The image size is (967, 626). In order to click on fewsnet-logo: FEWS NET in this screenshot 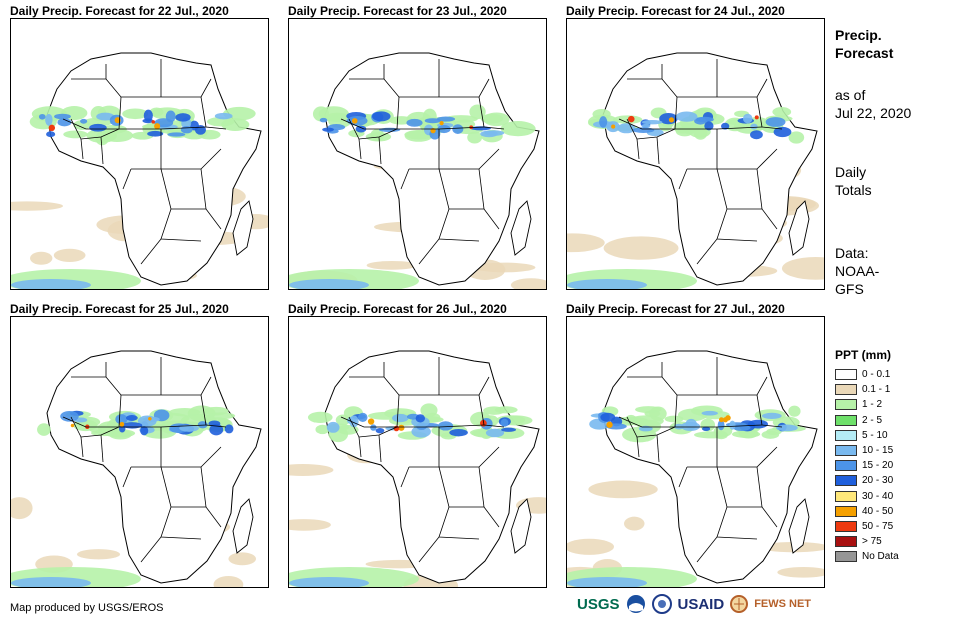, I will do `click(783, 604)`.